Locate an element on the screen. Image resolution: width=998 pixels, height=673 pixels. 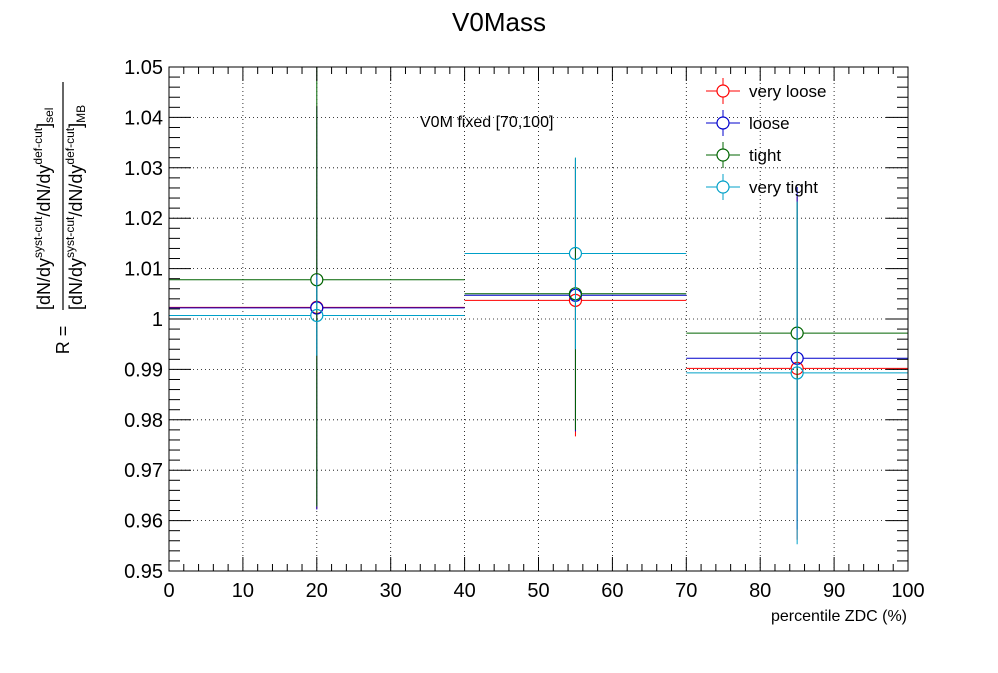
ylabel-den-sup2: def-cut is located at coordinates (70, 145).